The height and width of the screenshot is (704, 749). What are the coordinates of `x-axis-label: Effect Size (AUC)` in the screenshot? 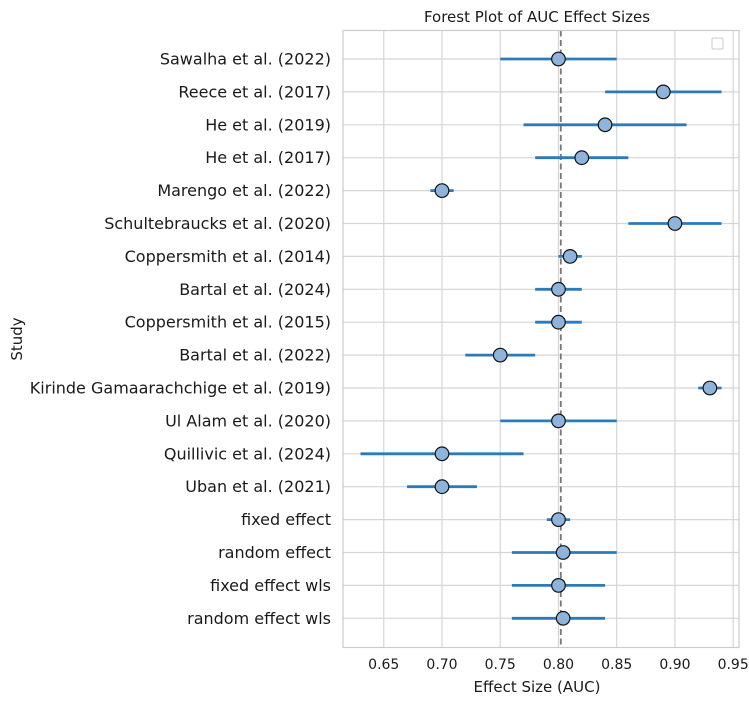 It's located at (537, 687).